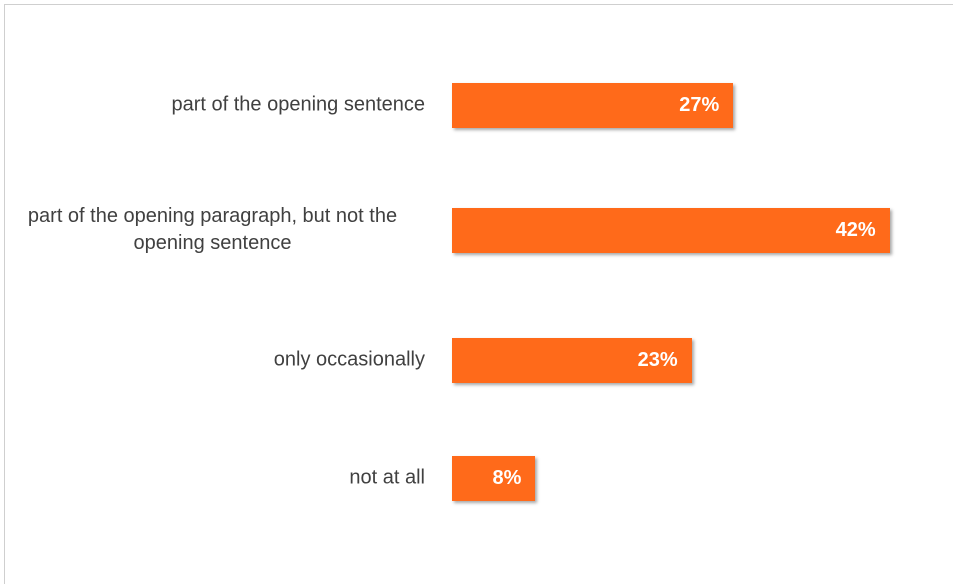 Image resolution: width=953 pixels, height=584 pixels. I want to click on data-label: 8%, so click(507, 478).